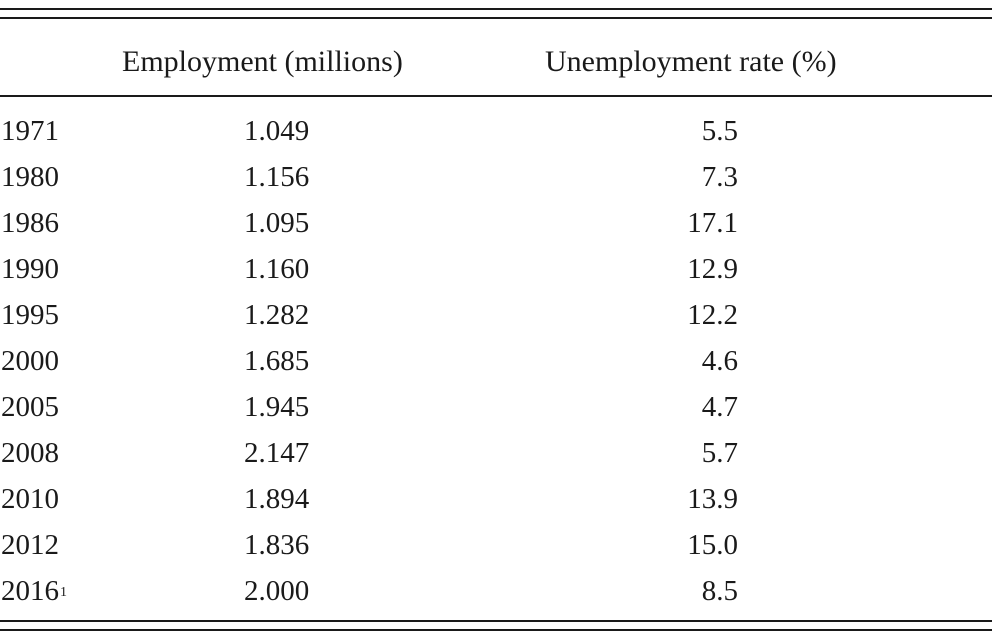  What do you see at coordinates (277, 131) in the screenshot?
I see `employment-cell: 1.049` at bounding box center [277, 131].